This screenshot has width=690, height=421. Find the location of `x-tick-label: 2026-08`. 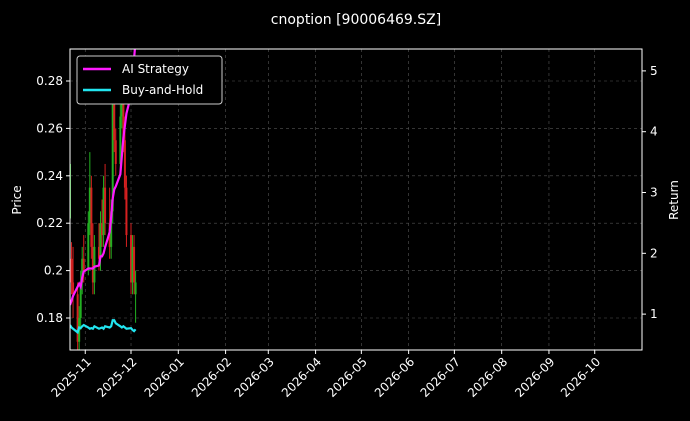

x-tick-label: 2026-08 is located at coordinates (487, 377).